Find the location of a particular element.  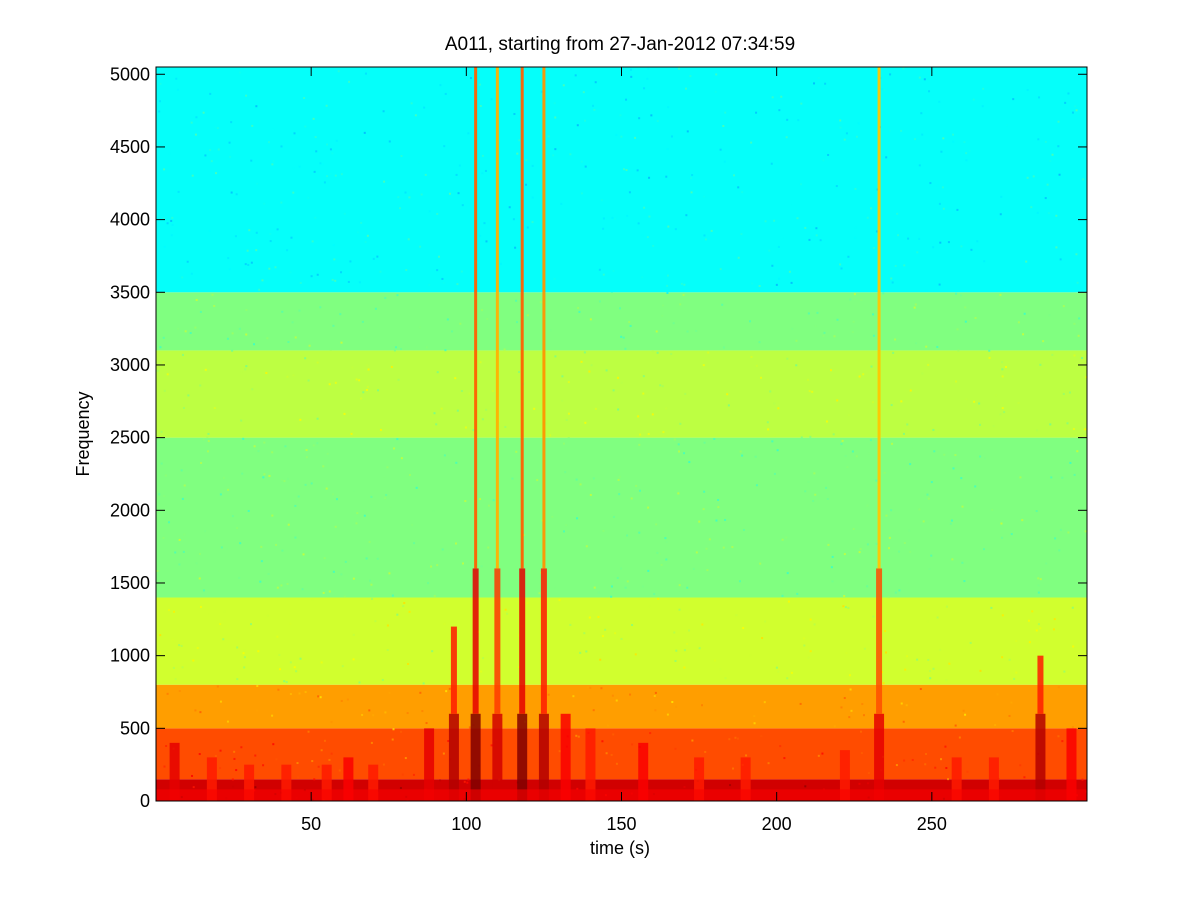

y-tick-label: 4500 is located at coordinates (130, 147).